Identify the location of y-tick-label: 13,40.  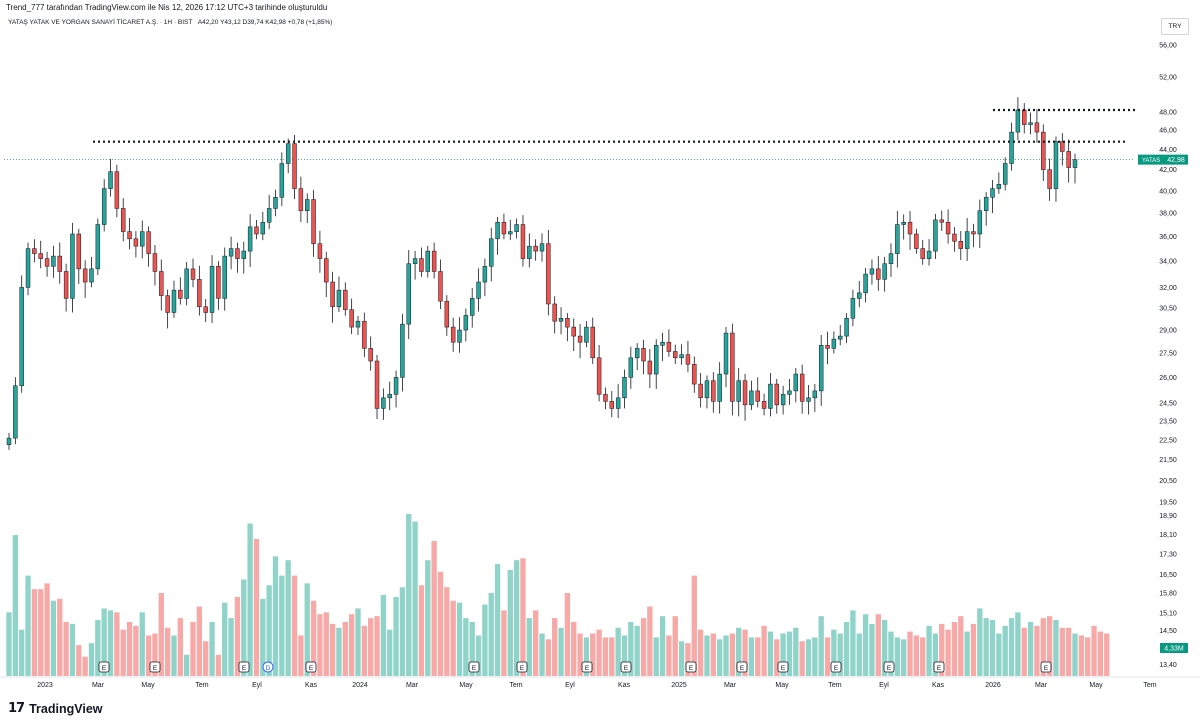
(1168, 665).